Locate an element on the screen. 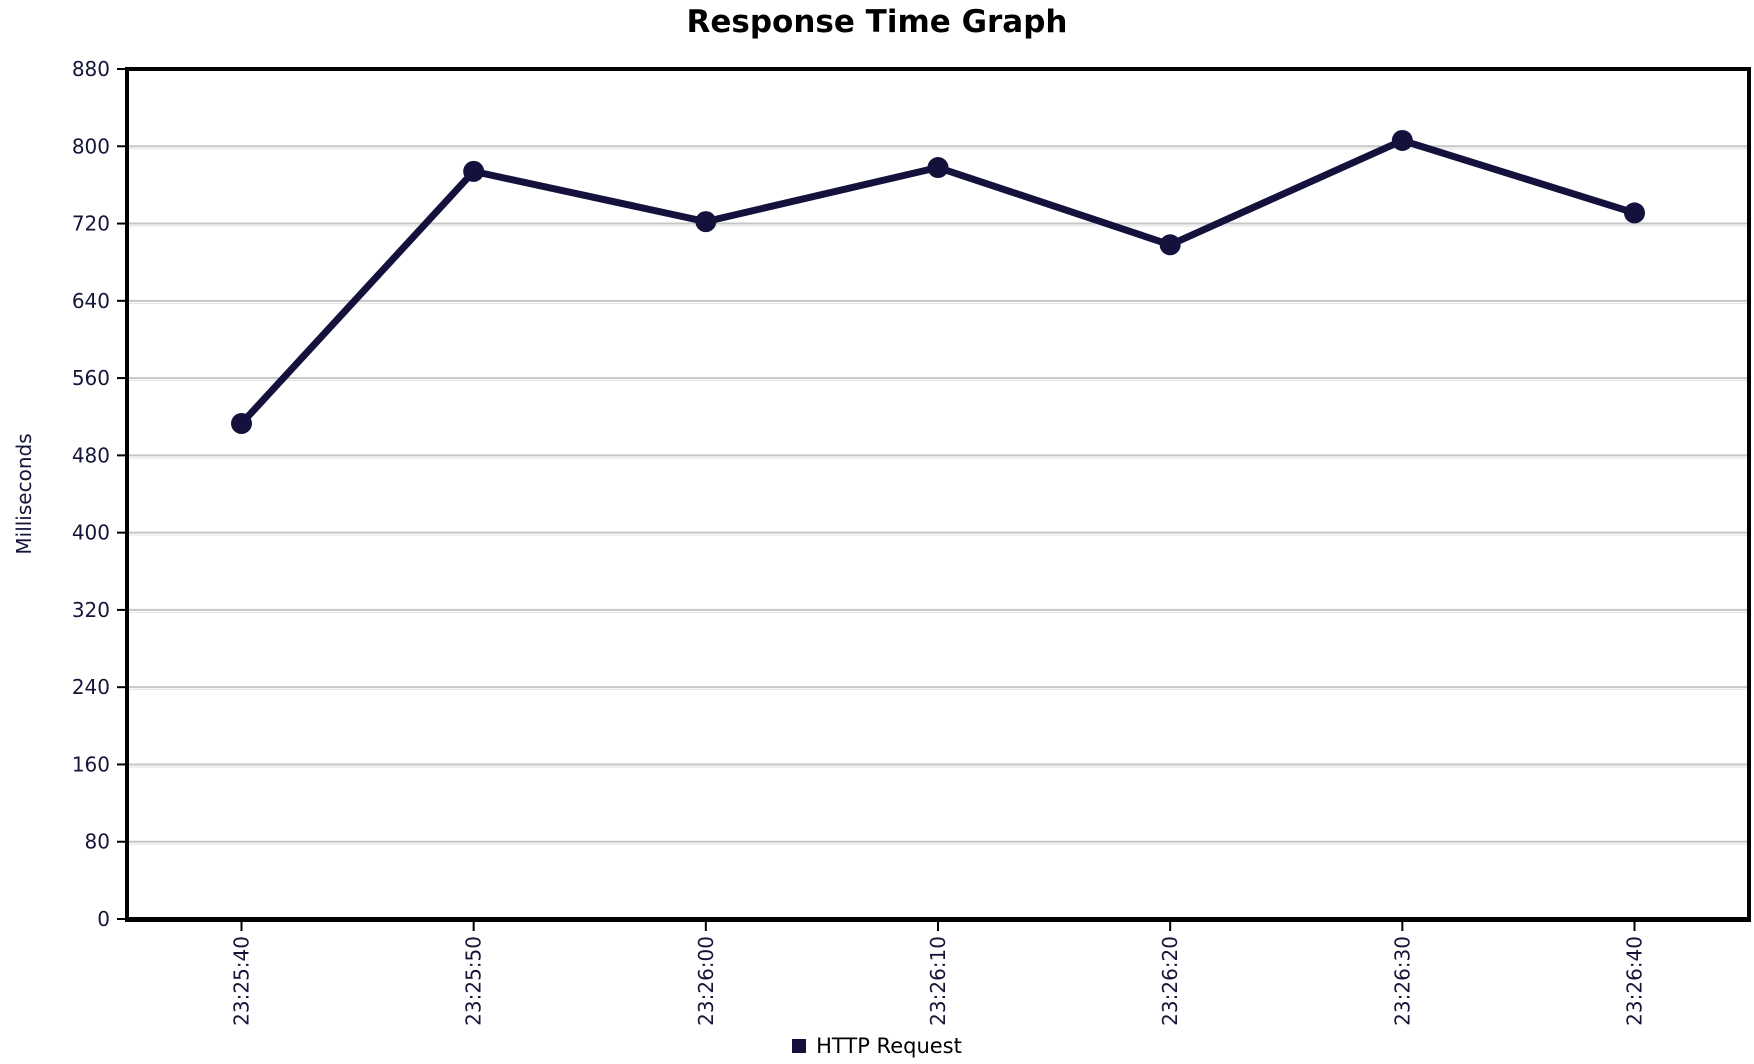 The width and height of the screenshot is (1754, 1064). y-tick-label: 720 is located at coordinates (91, 224).